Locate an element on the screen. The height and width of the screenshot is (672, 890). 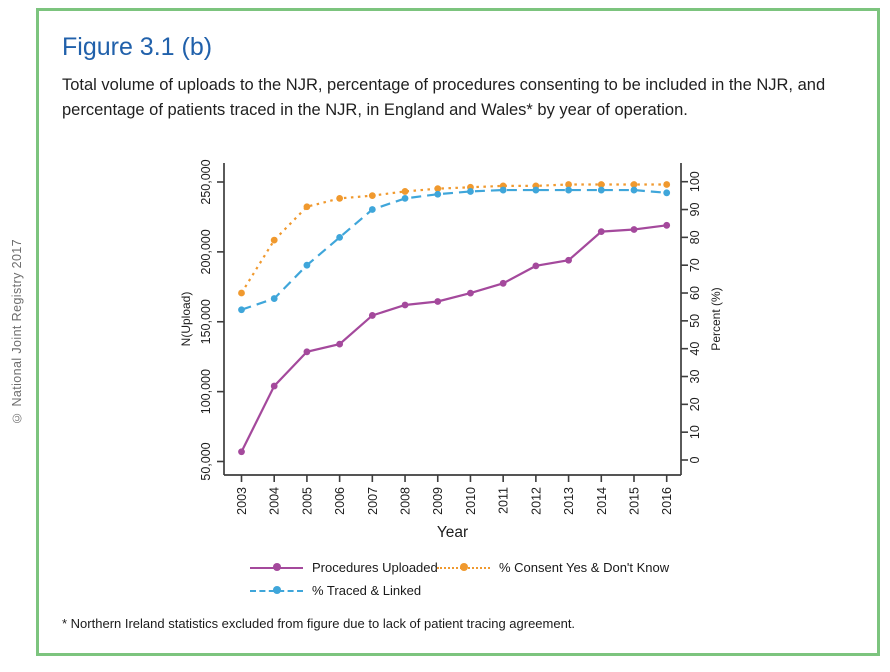
legend-swatch-dashed-line-icon is located at coordinates (276, 590).